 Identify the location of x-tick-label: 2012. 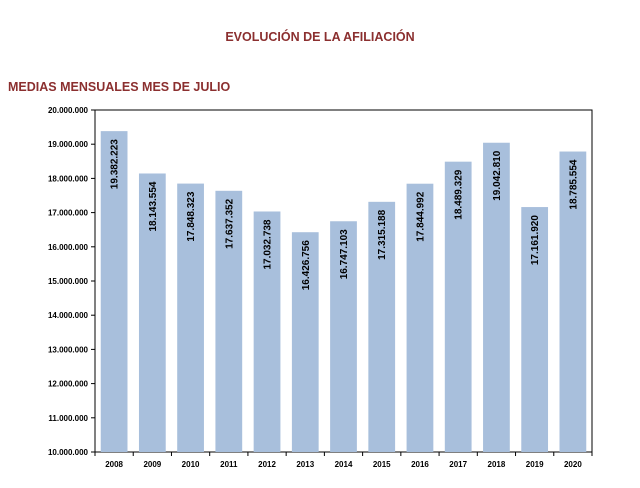
(267, 464).